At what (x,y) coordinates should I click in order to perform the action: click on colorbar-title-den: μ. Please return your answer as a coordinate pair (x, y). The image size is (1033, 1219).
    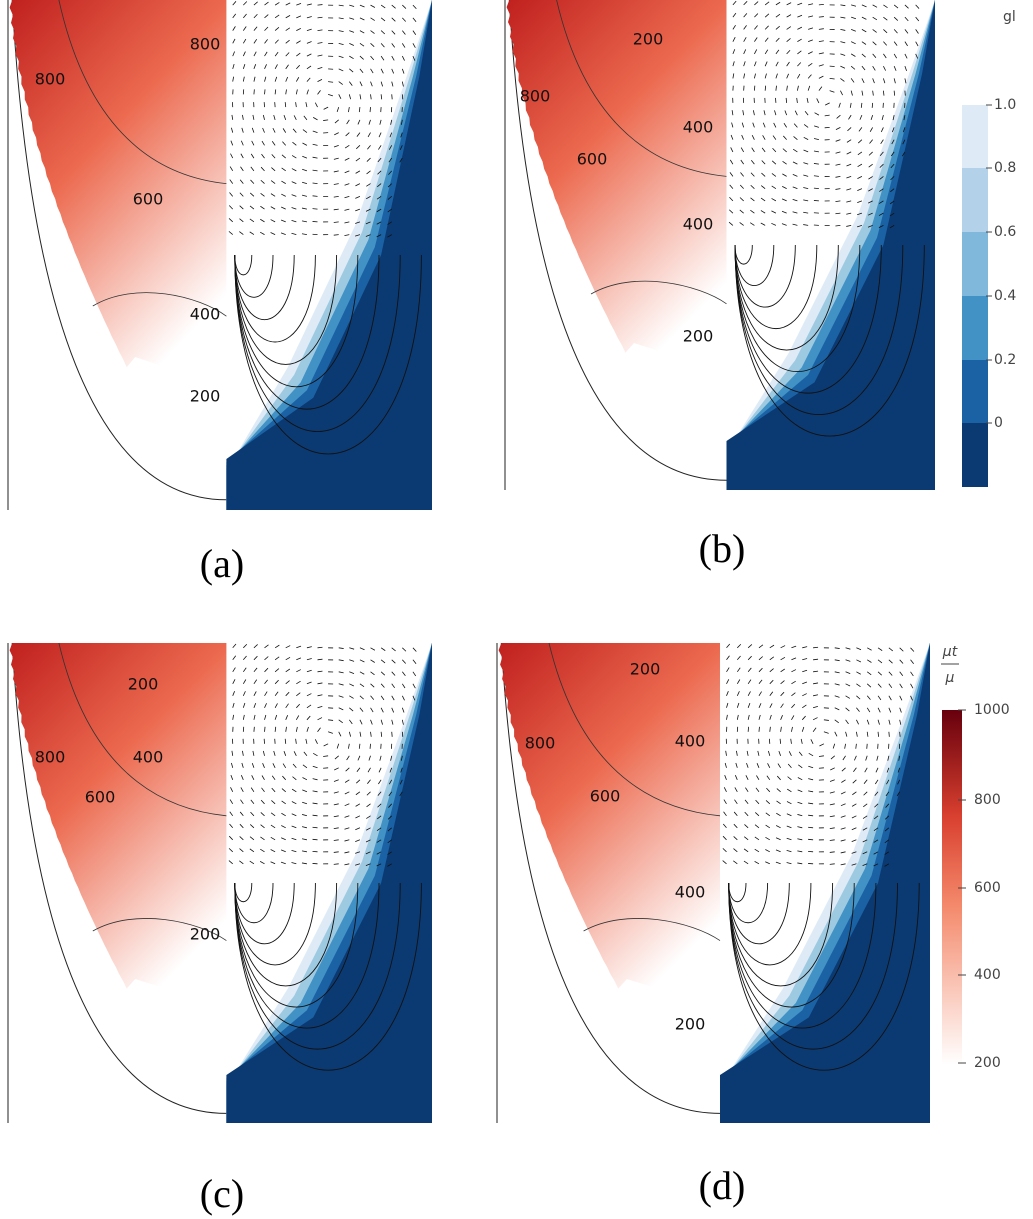
    Looking at the image, I should click on (950, 678).